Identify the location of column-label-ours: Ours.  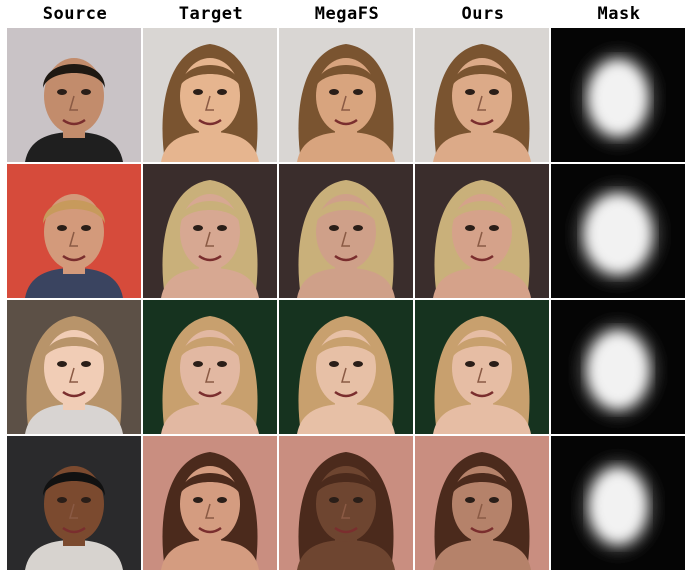
(483, 14).